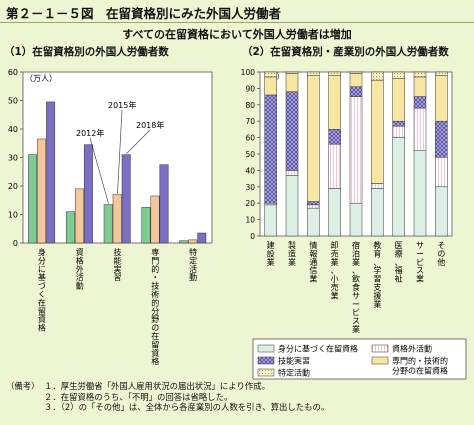 This screenshot has height=425, width=474. I want to click on right-y-tick-label: 70, so click(250, 121).